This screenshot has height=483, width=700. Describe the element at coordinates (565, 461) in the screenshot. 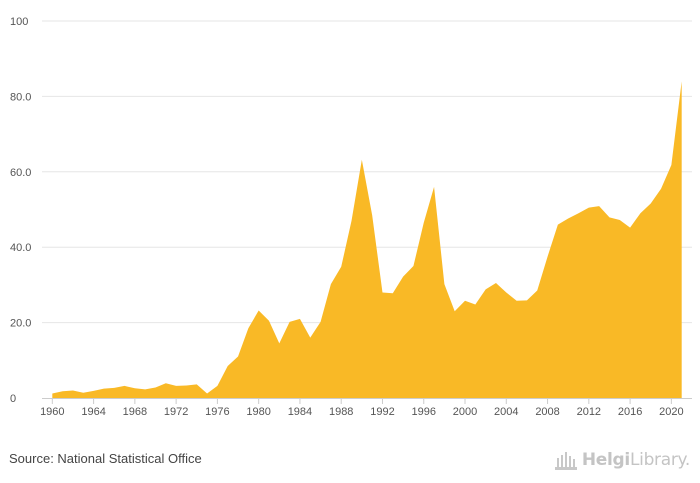

I see `building-icon` at that location.